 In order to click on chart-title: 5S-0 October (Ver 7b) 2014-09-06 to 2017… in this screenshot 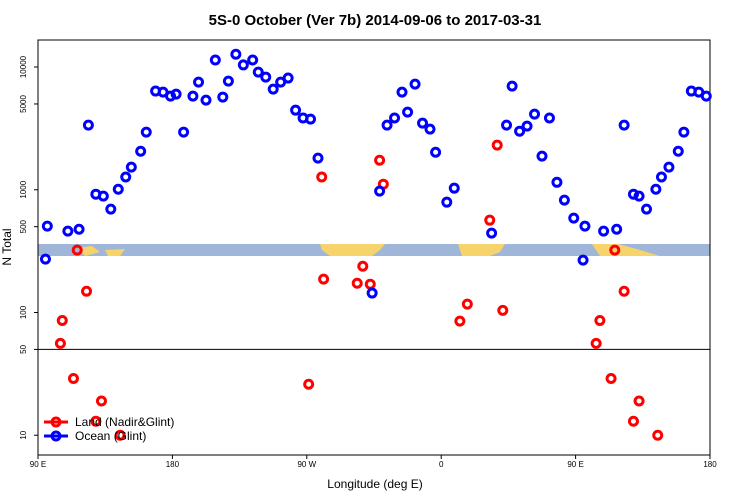, I will do `click(375, 20)`.